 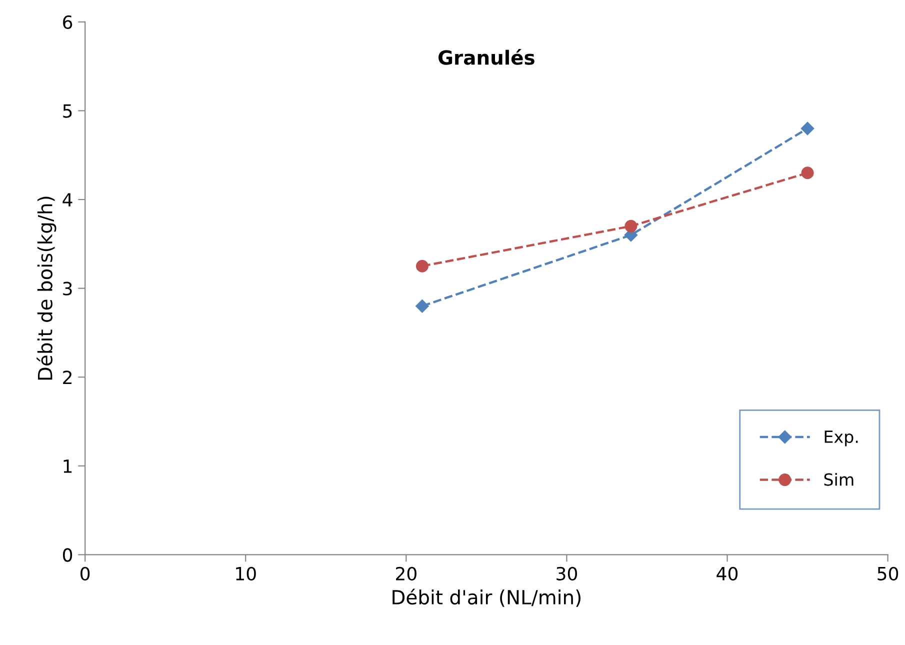 What do you see at coordinates (67, 377) in the screenshot?
I see `y-tick-label: 2` at bounding box center [67, 377].